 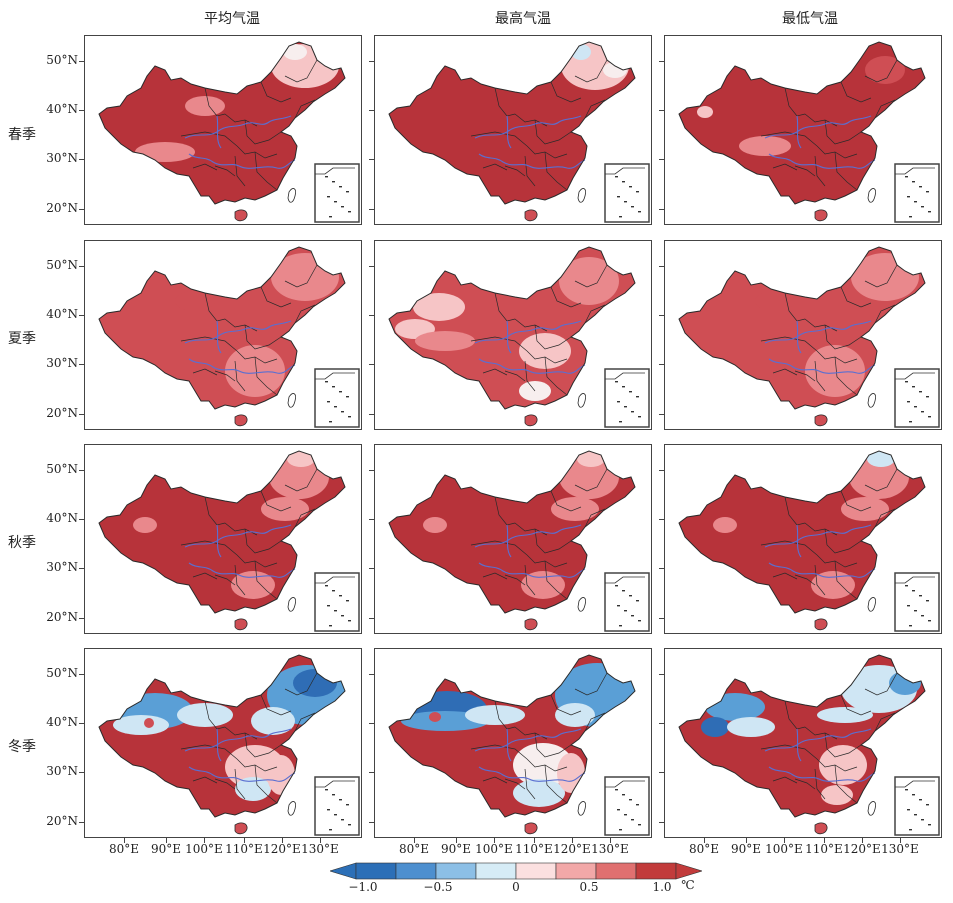 I want to click on colorbar-extend-low, so click(x=343, y=871).